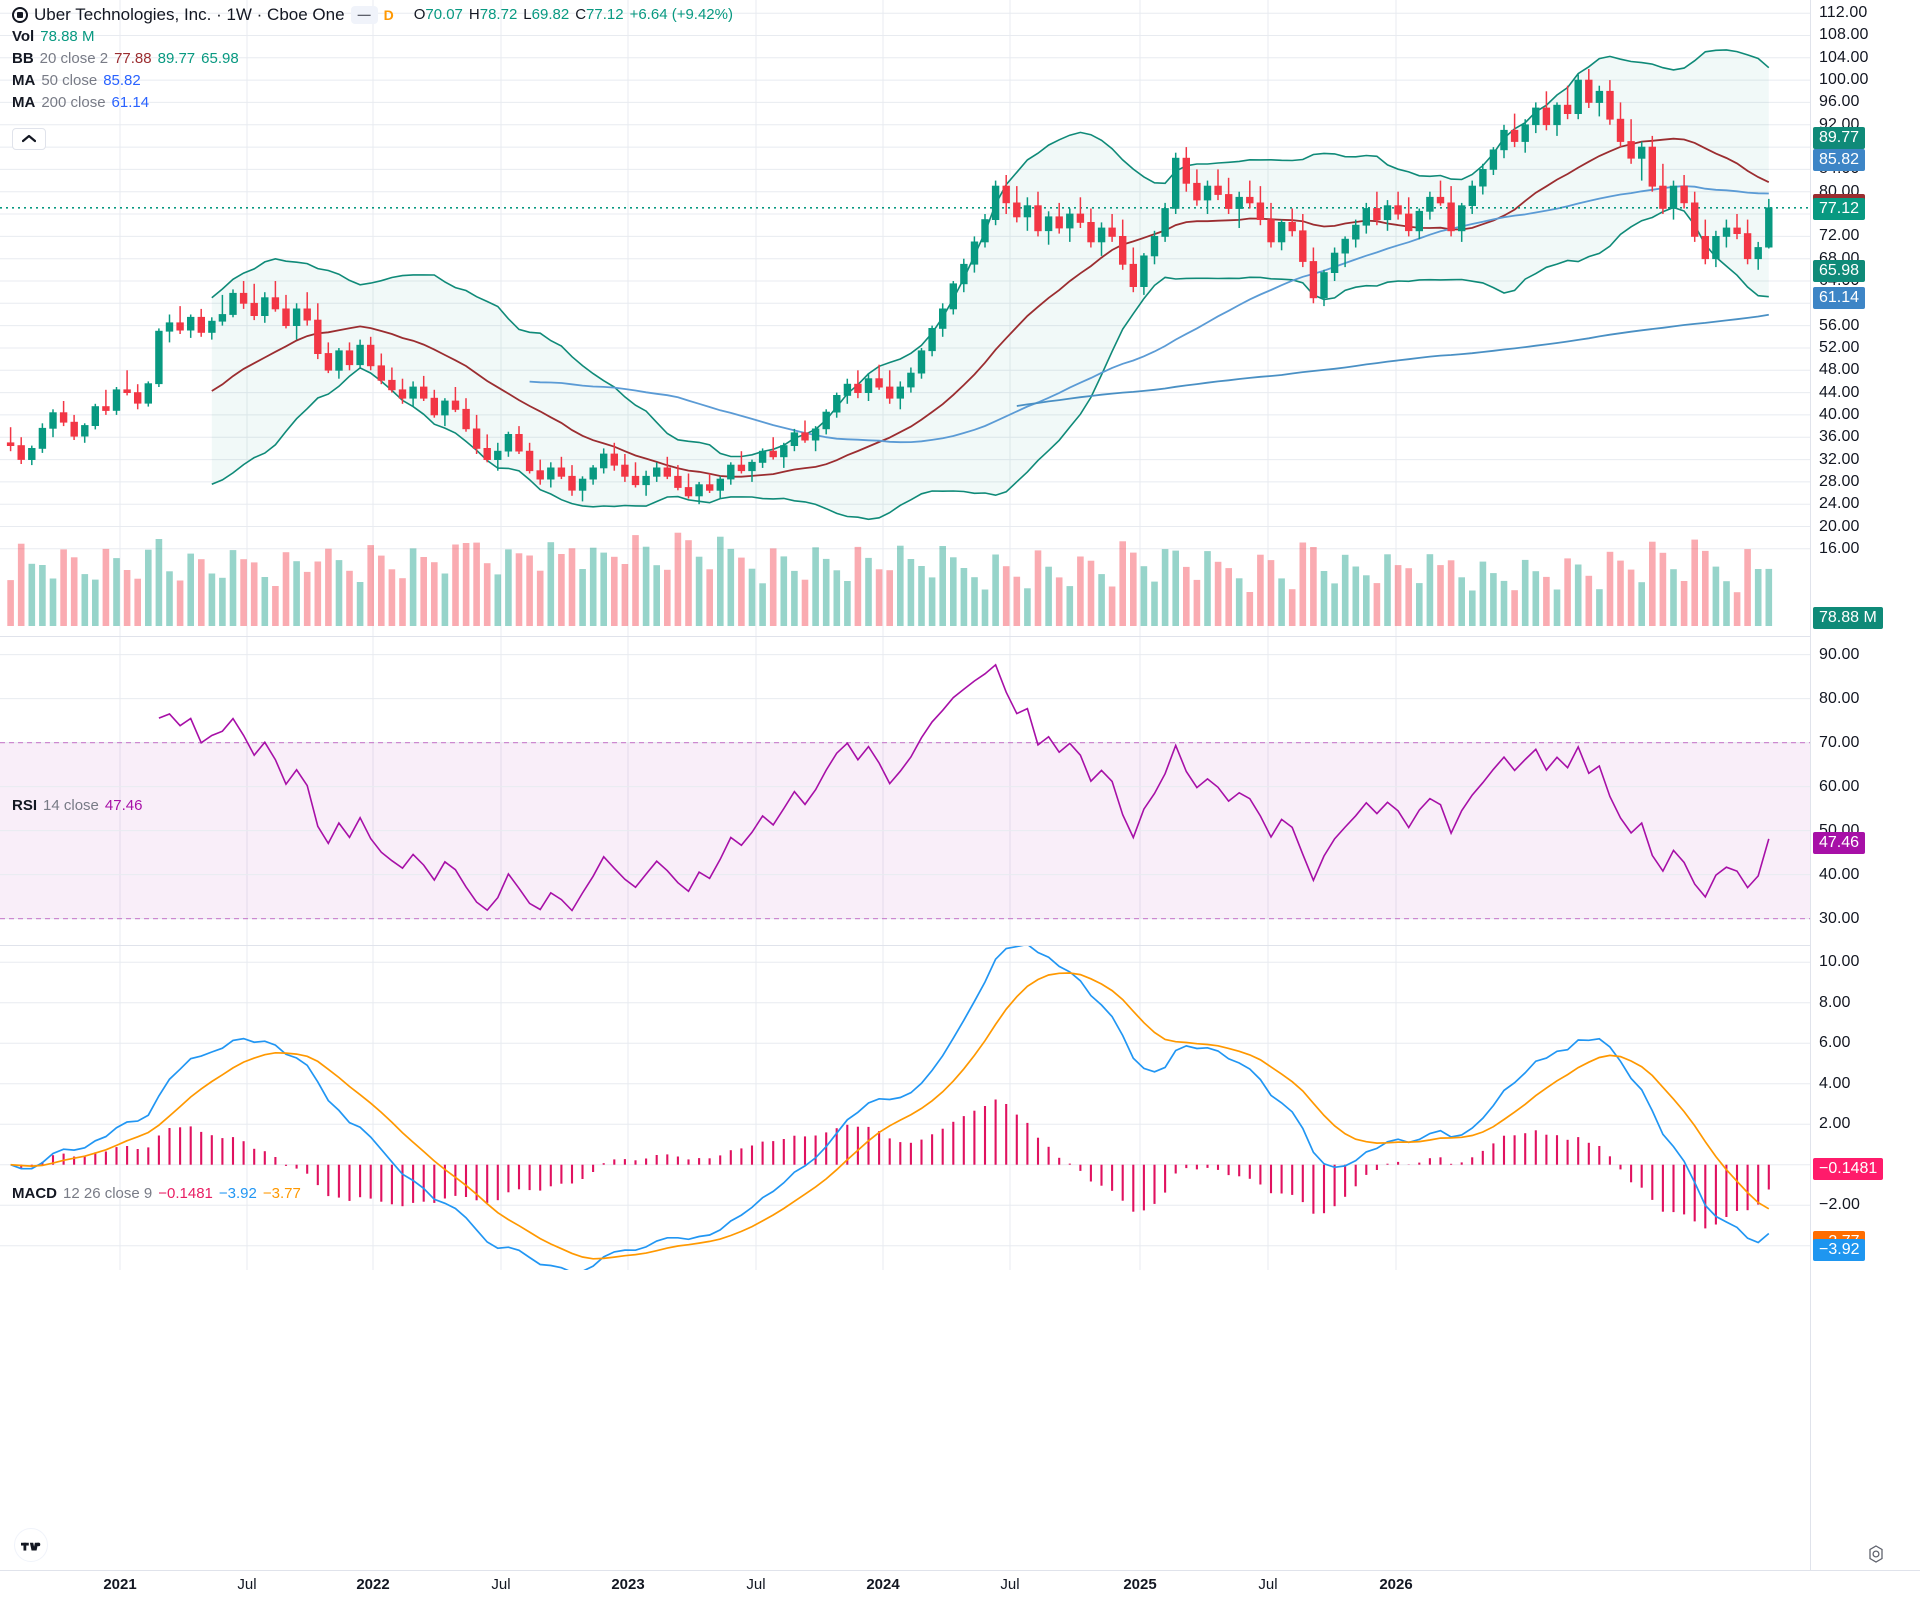 This screenshot has height=1600, width=1920. Describe the element at coordinates (1839, 392) in the screenshot. I see `price-tick: 44.00` at that location.